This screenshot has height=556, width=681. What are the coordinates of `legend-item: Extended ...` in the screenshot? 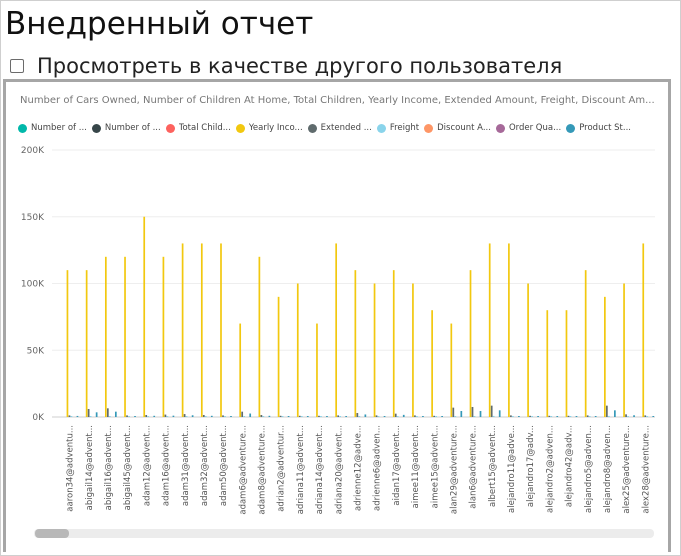 It's located at (339, 128).